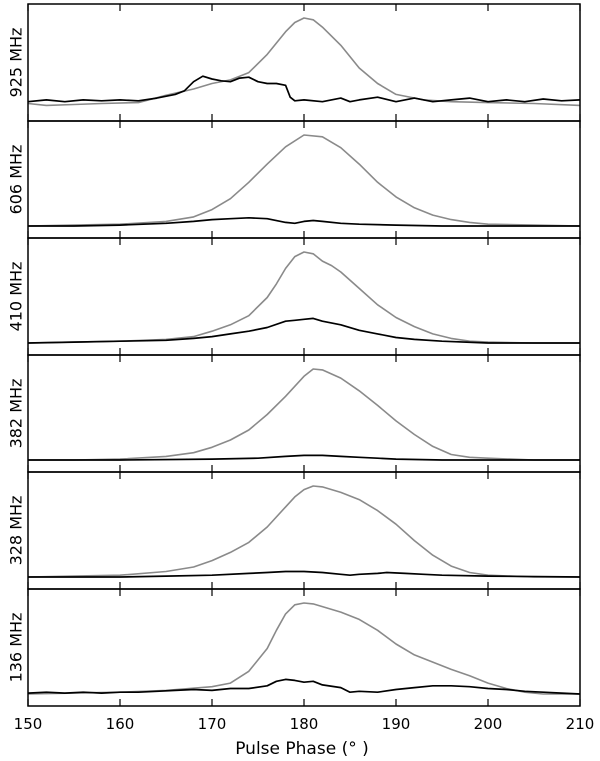 This screenshot has height=761, width=600. Describe the element at coordinates (28, 724) in the screenshot. I see `x-tick-label: 150` at that location.